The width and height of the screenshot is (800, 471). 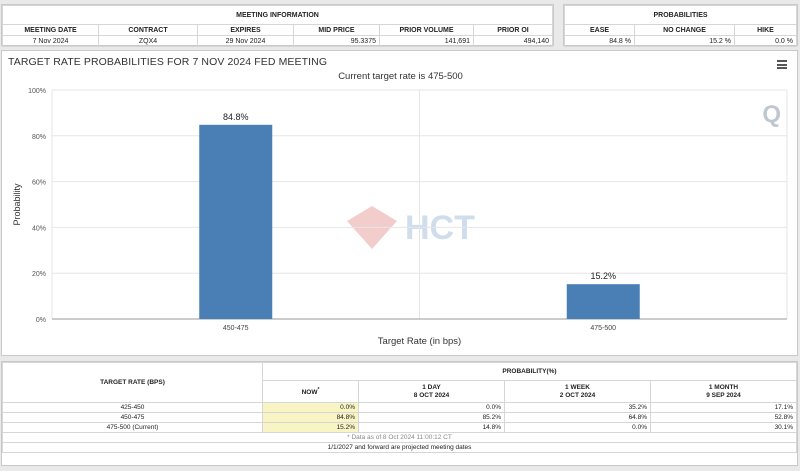 I want to click on expires-value: 29 Nov 2024, so click(x=245, y=41).